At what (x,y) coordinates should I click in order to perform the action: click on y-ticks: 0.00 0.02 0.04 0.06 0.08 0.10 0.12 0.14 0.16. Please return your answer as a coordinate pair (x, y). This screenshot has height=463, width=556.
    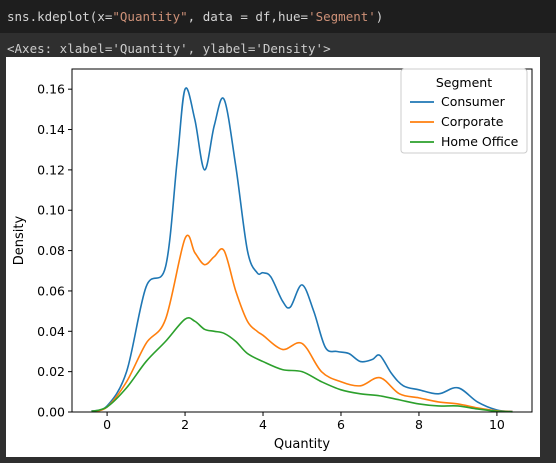
    Looking at the image, I should click on (54, 251).